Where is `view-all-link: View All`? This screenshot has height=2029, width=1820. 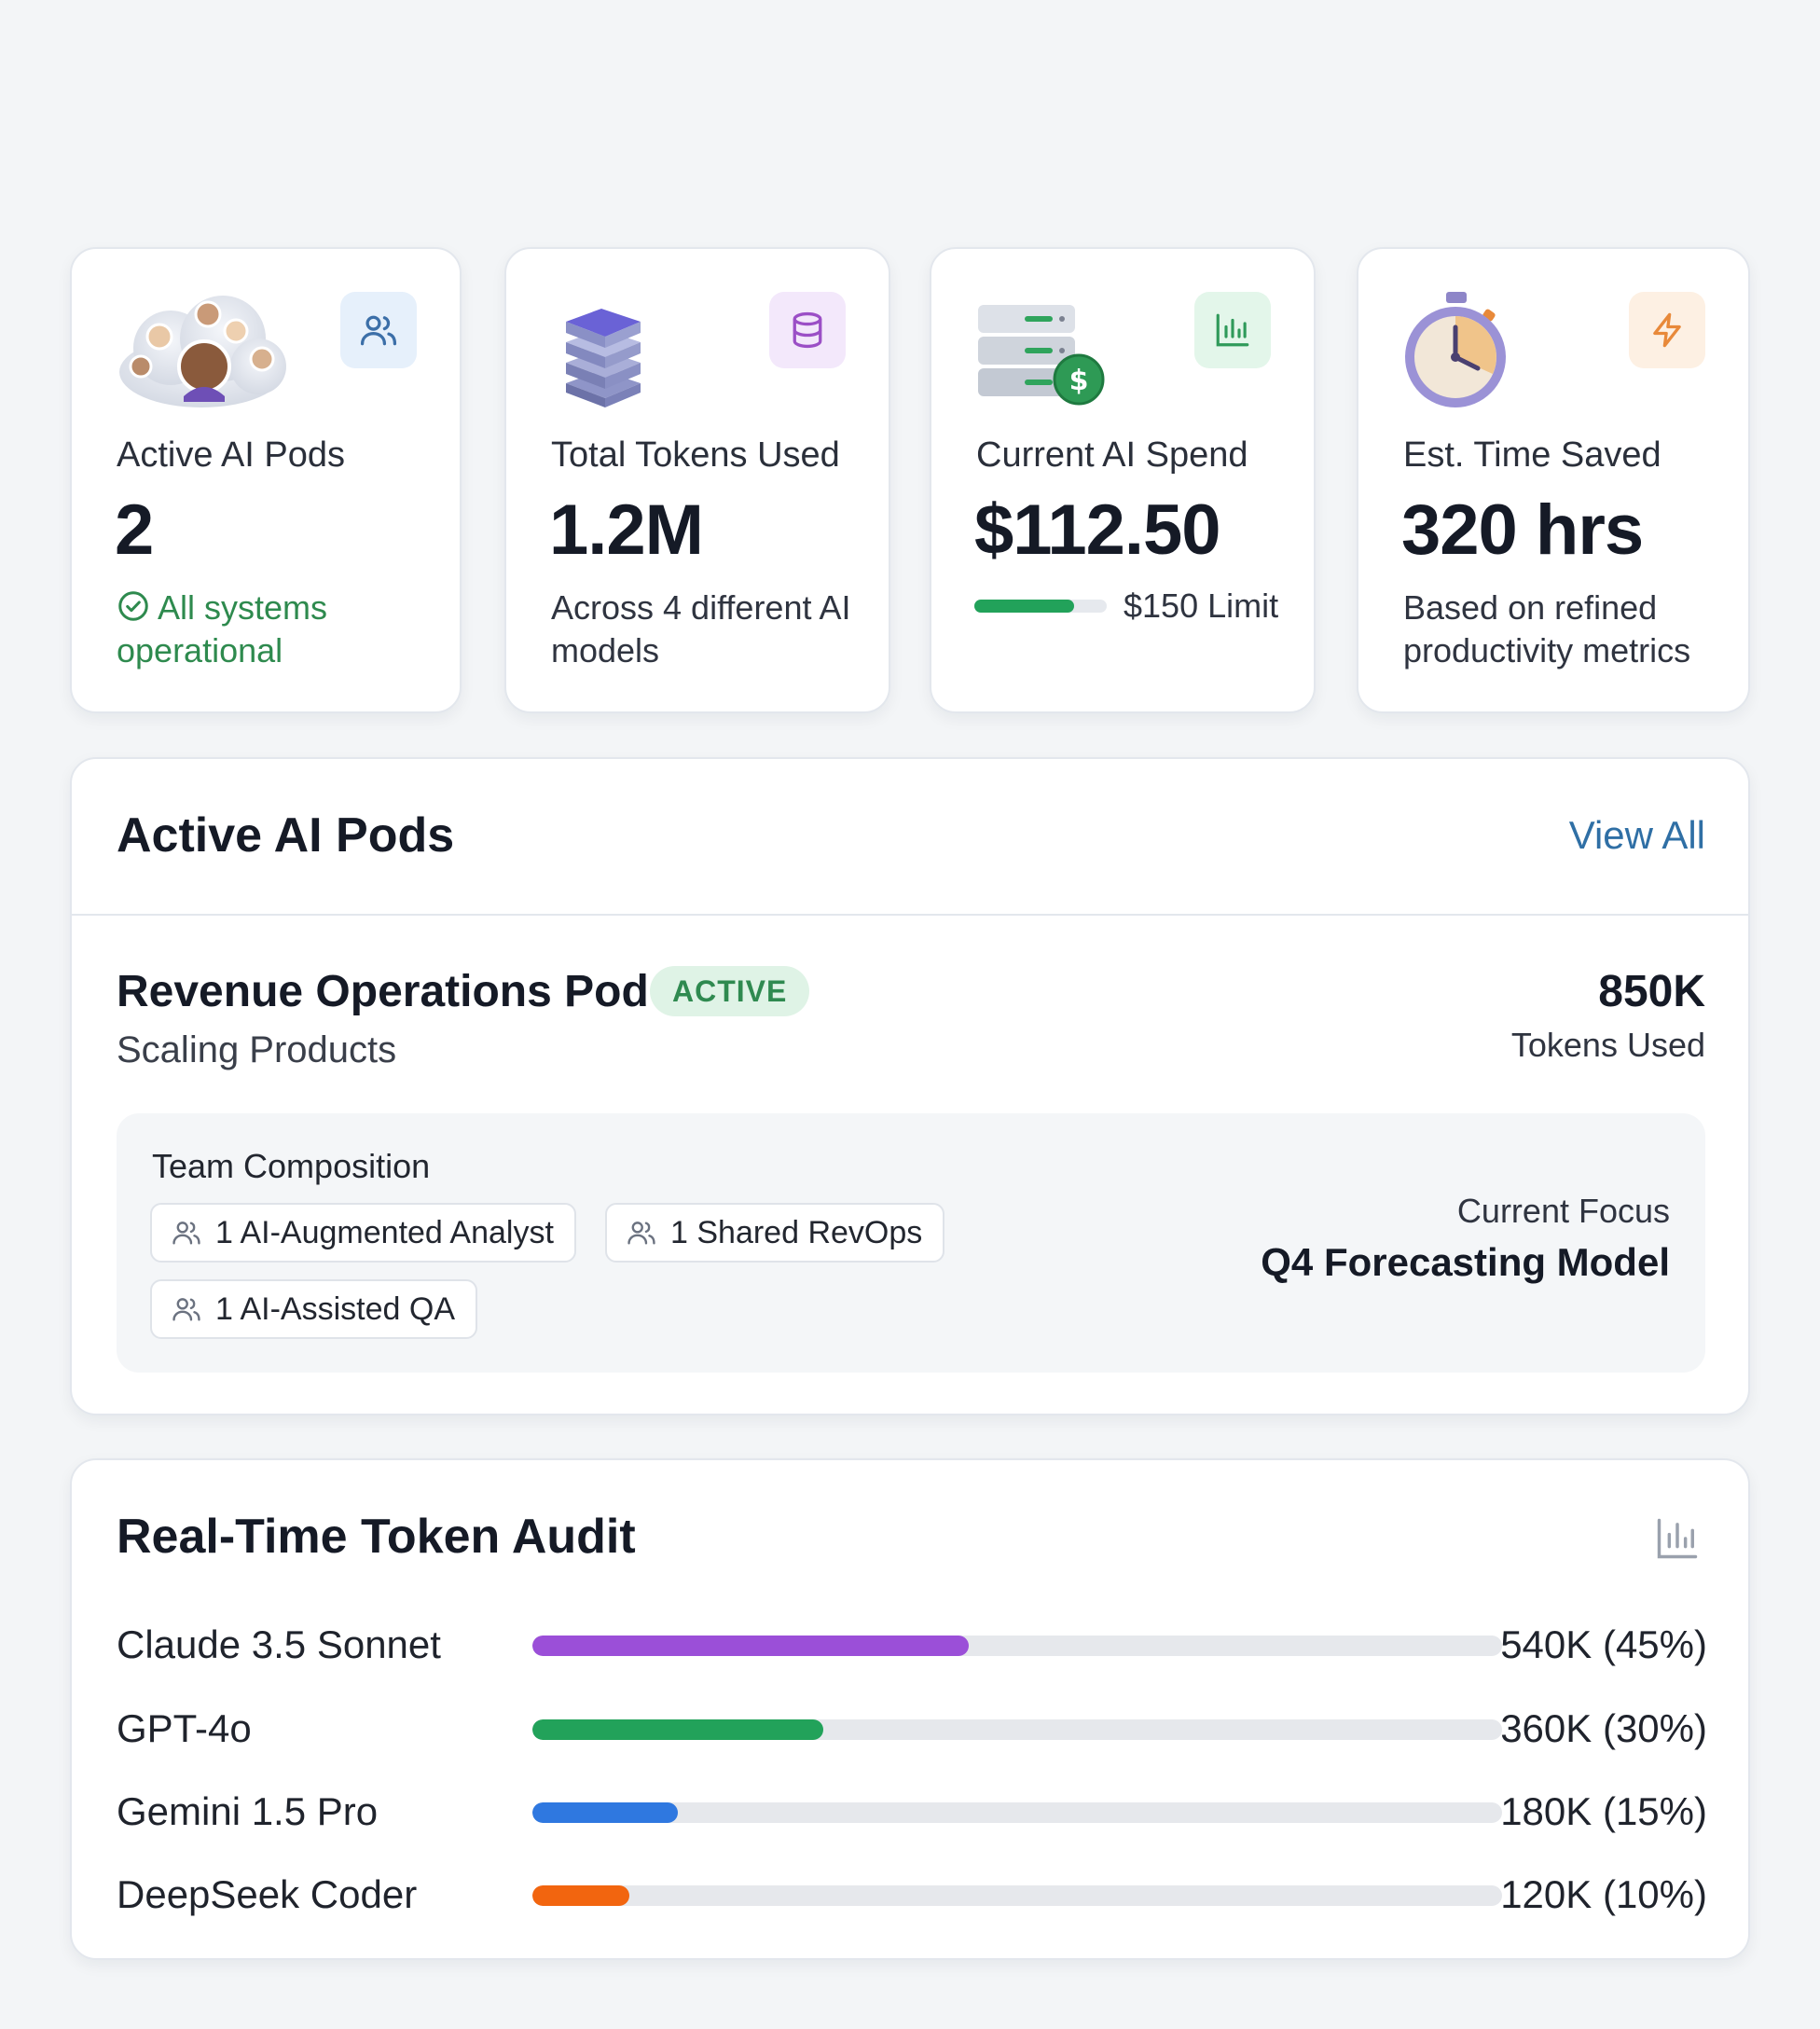 view-all-link: View All is located at coordinates (1636, 835).